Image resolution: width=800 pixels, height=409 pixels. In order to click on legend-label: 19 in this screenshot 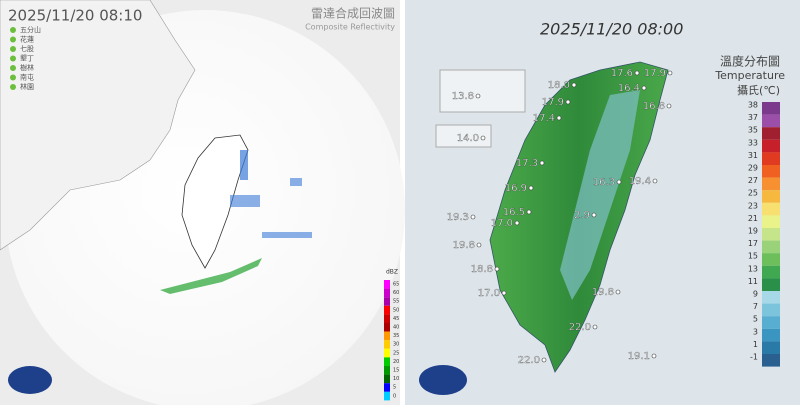, I will do `click(753, 231)`.